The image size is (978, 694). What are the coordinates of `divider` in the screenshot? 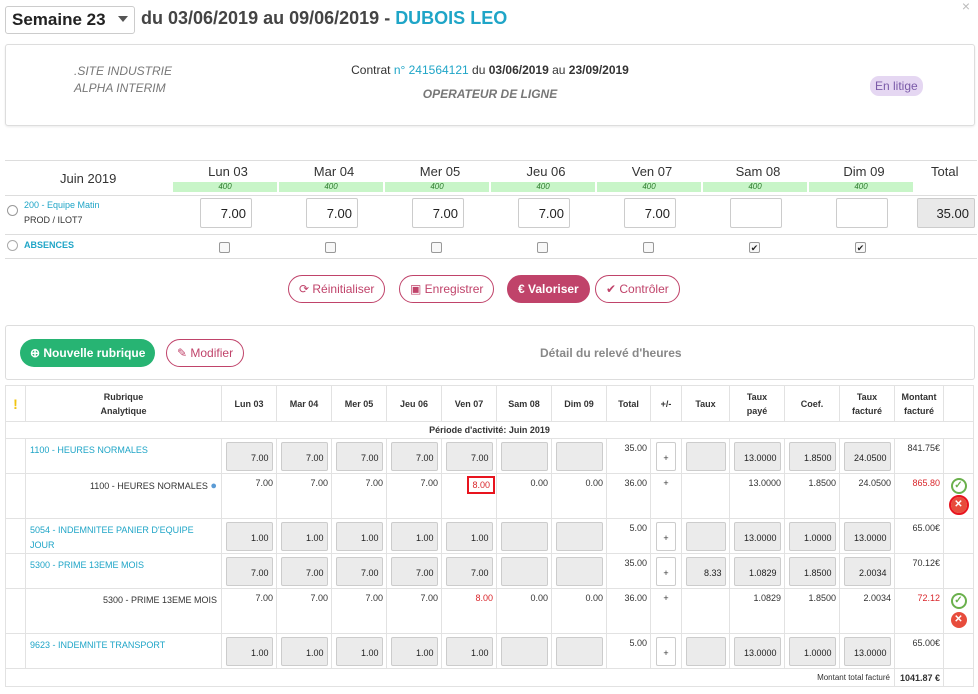 It's located at (491, 234).